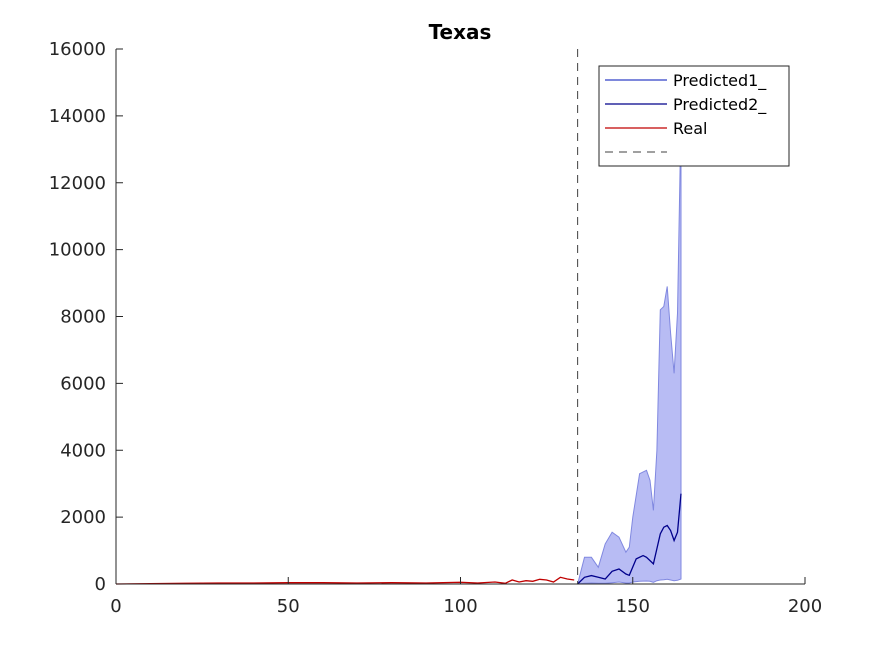 The width and height of the screenshot is (891, 656). Describe the element at coordinates (83, 317) in the screenshot. I see `y-tick-label: 8000` at that location.